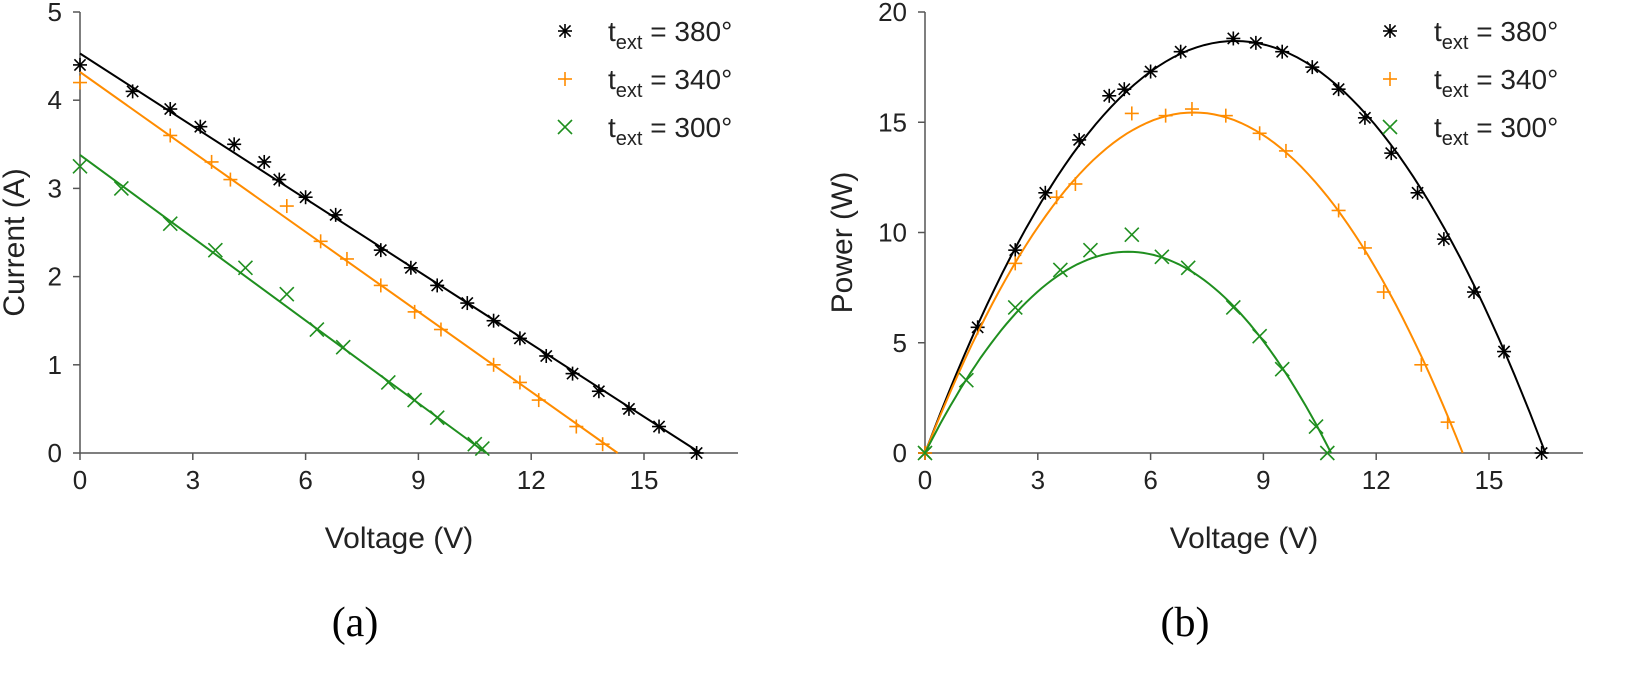 The height and width of the screenshot is (674, 1650). What do you see at coordinates (193, 480) in the screenshot?
I see `x-tick-label: 3` at bounding box center [193, 480].